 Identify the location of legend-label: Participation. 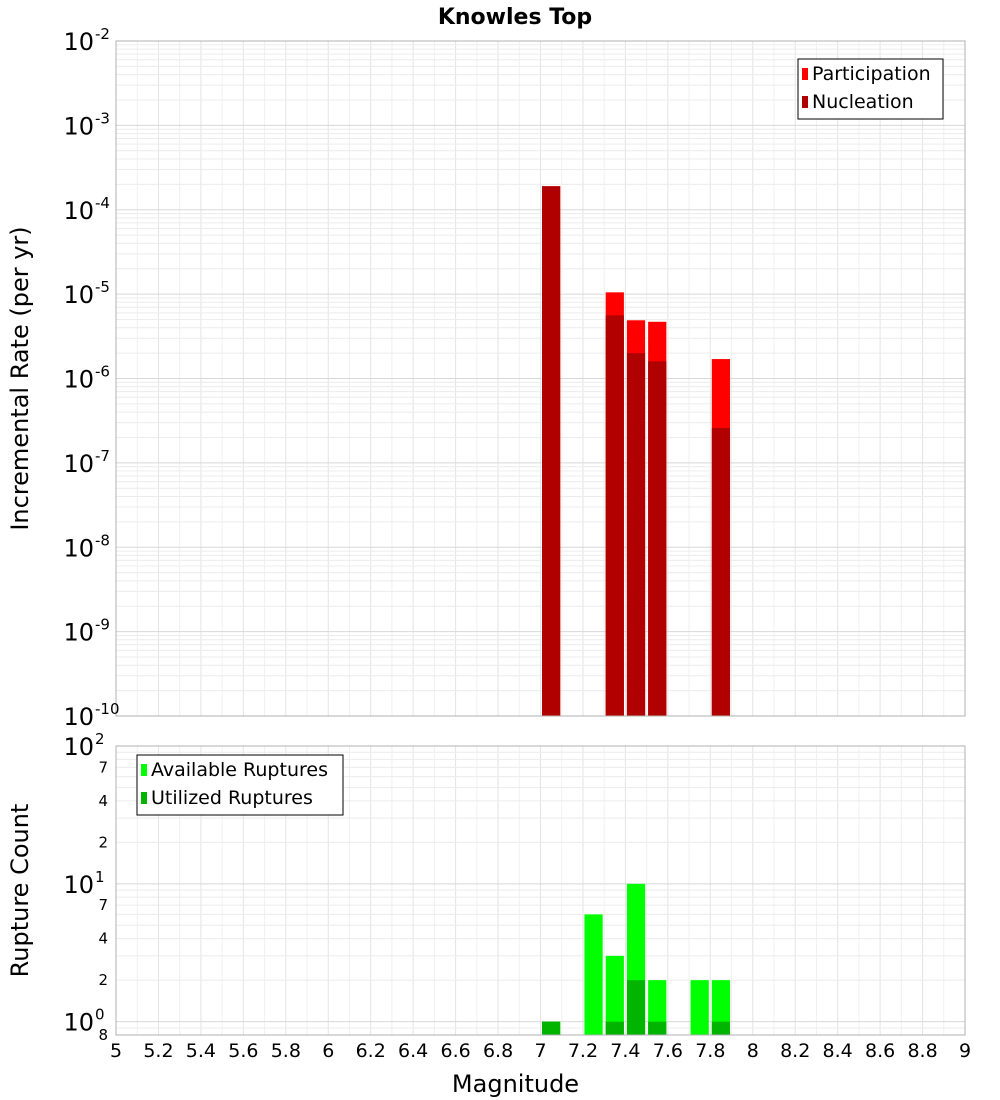
(871, 74).